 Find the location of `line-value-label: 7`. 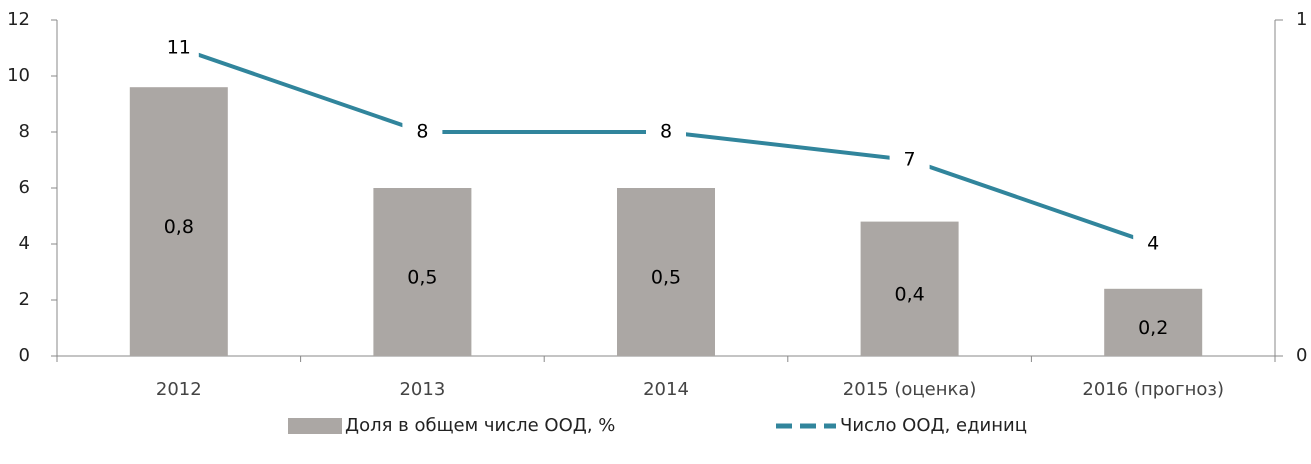

line-value-label: 7 is located at coordinates (910, 160).